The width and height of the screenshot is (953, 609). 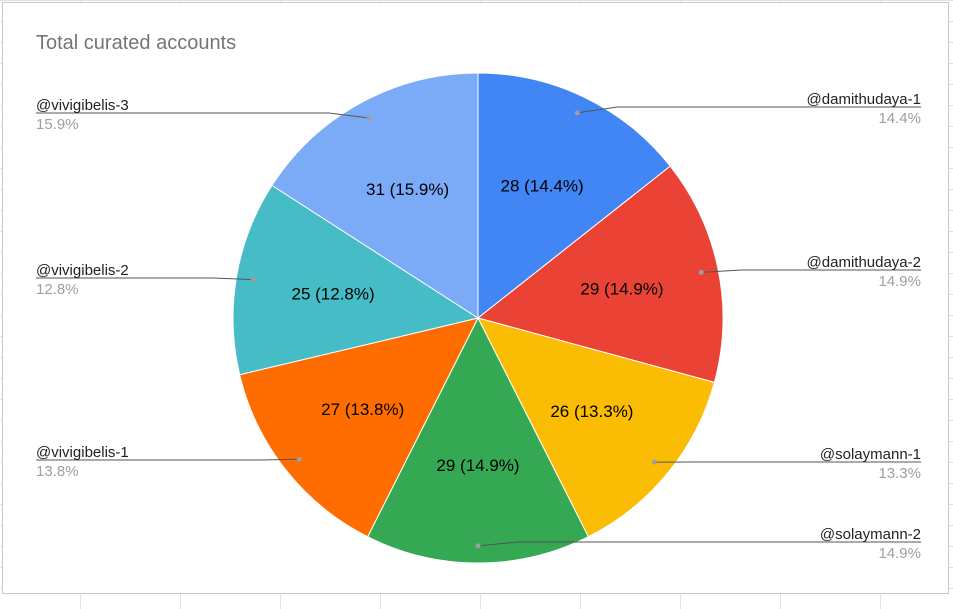 I want to click on legend-name: @vivigibelis-3, so click(x=82, y=105).